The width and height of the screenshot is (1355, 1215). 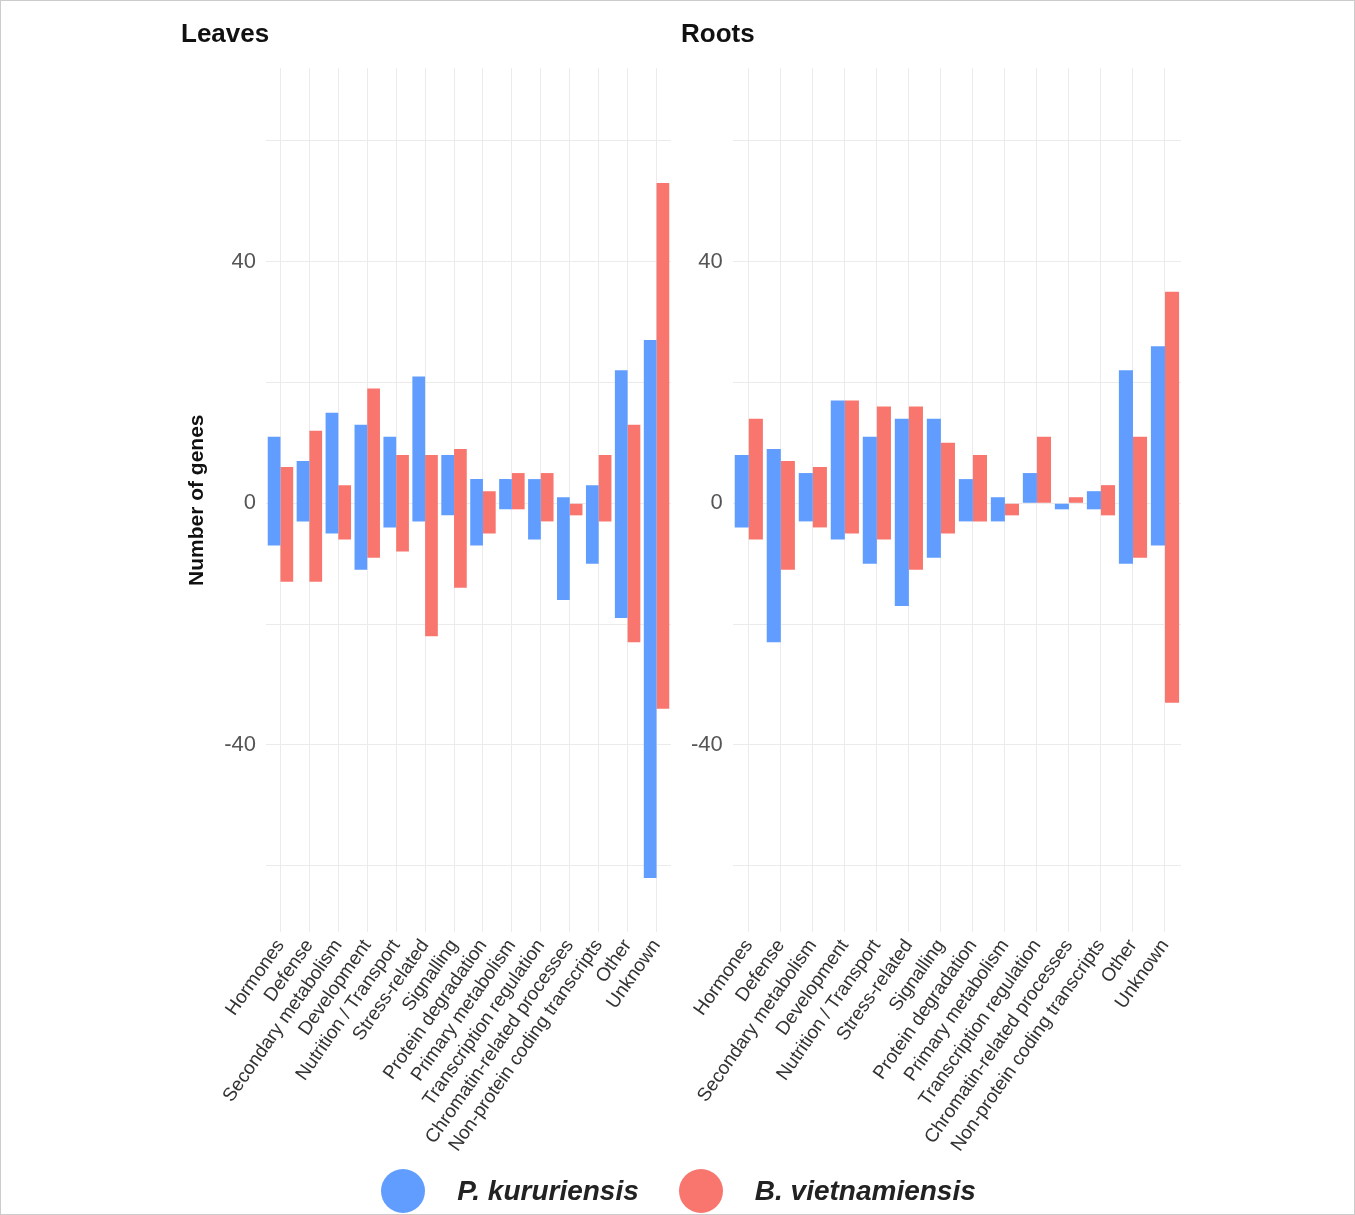 I want to click on y-axis-title: Number of genes, so click(x=196, y=500).